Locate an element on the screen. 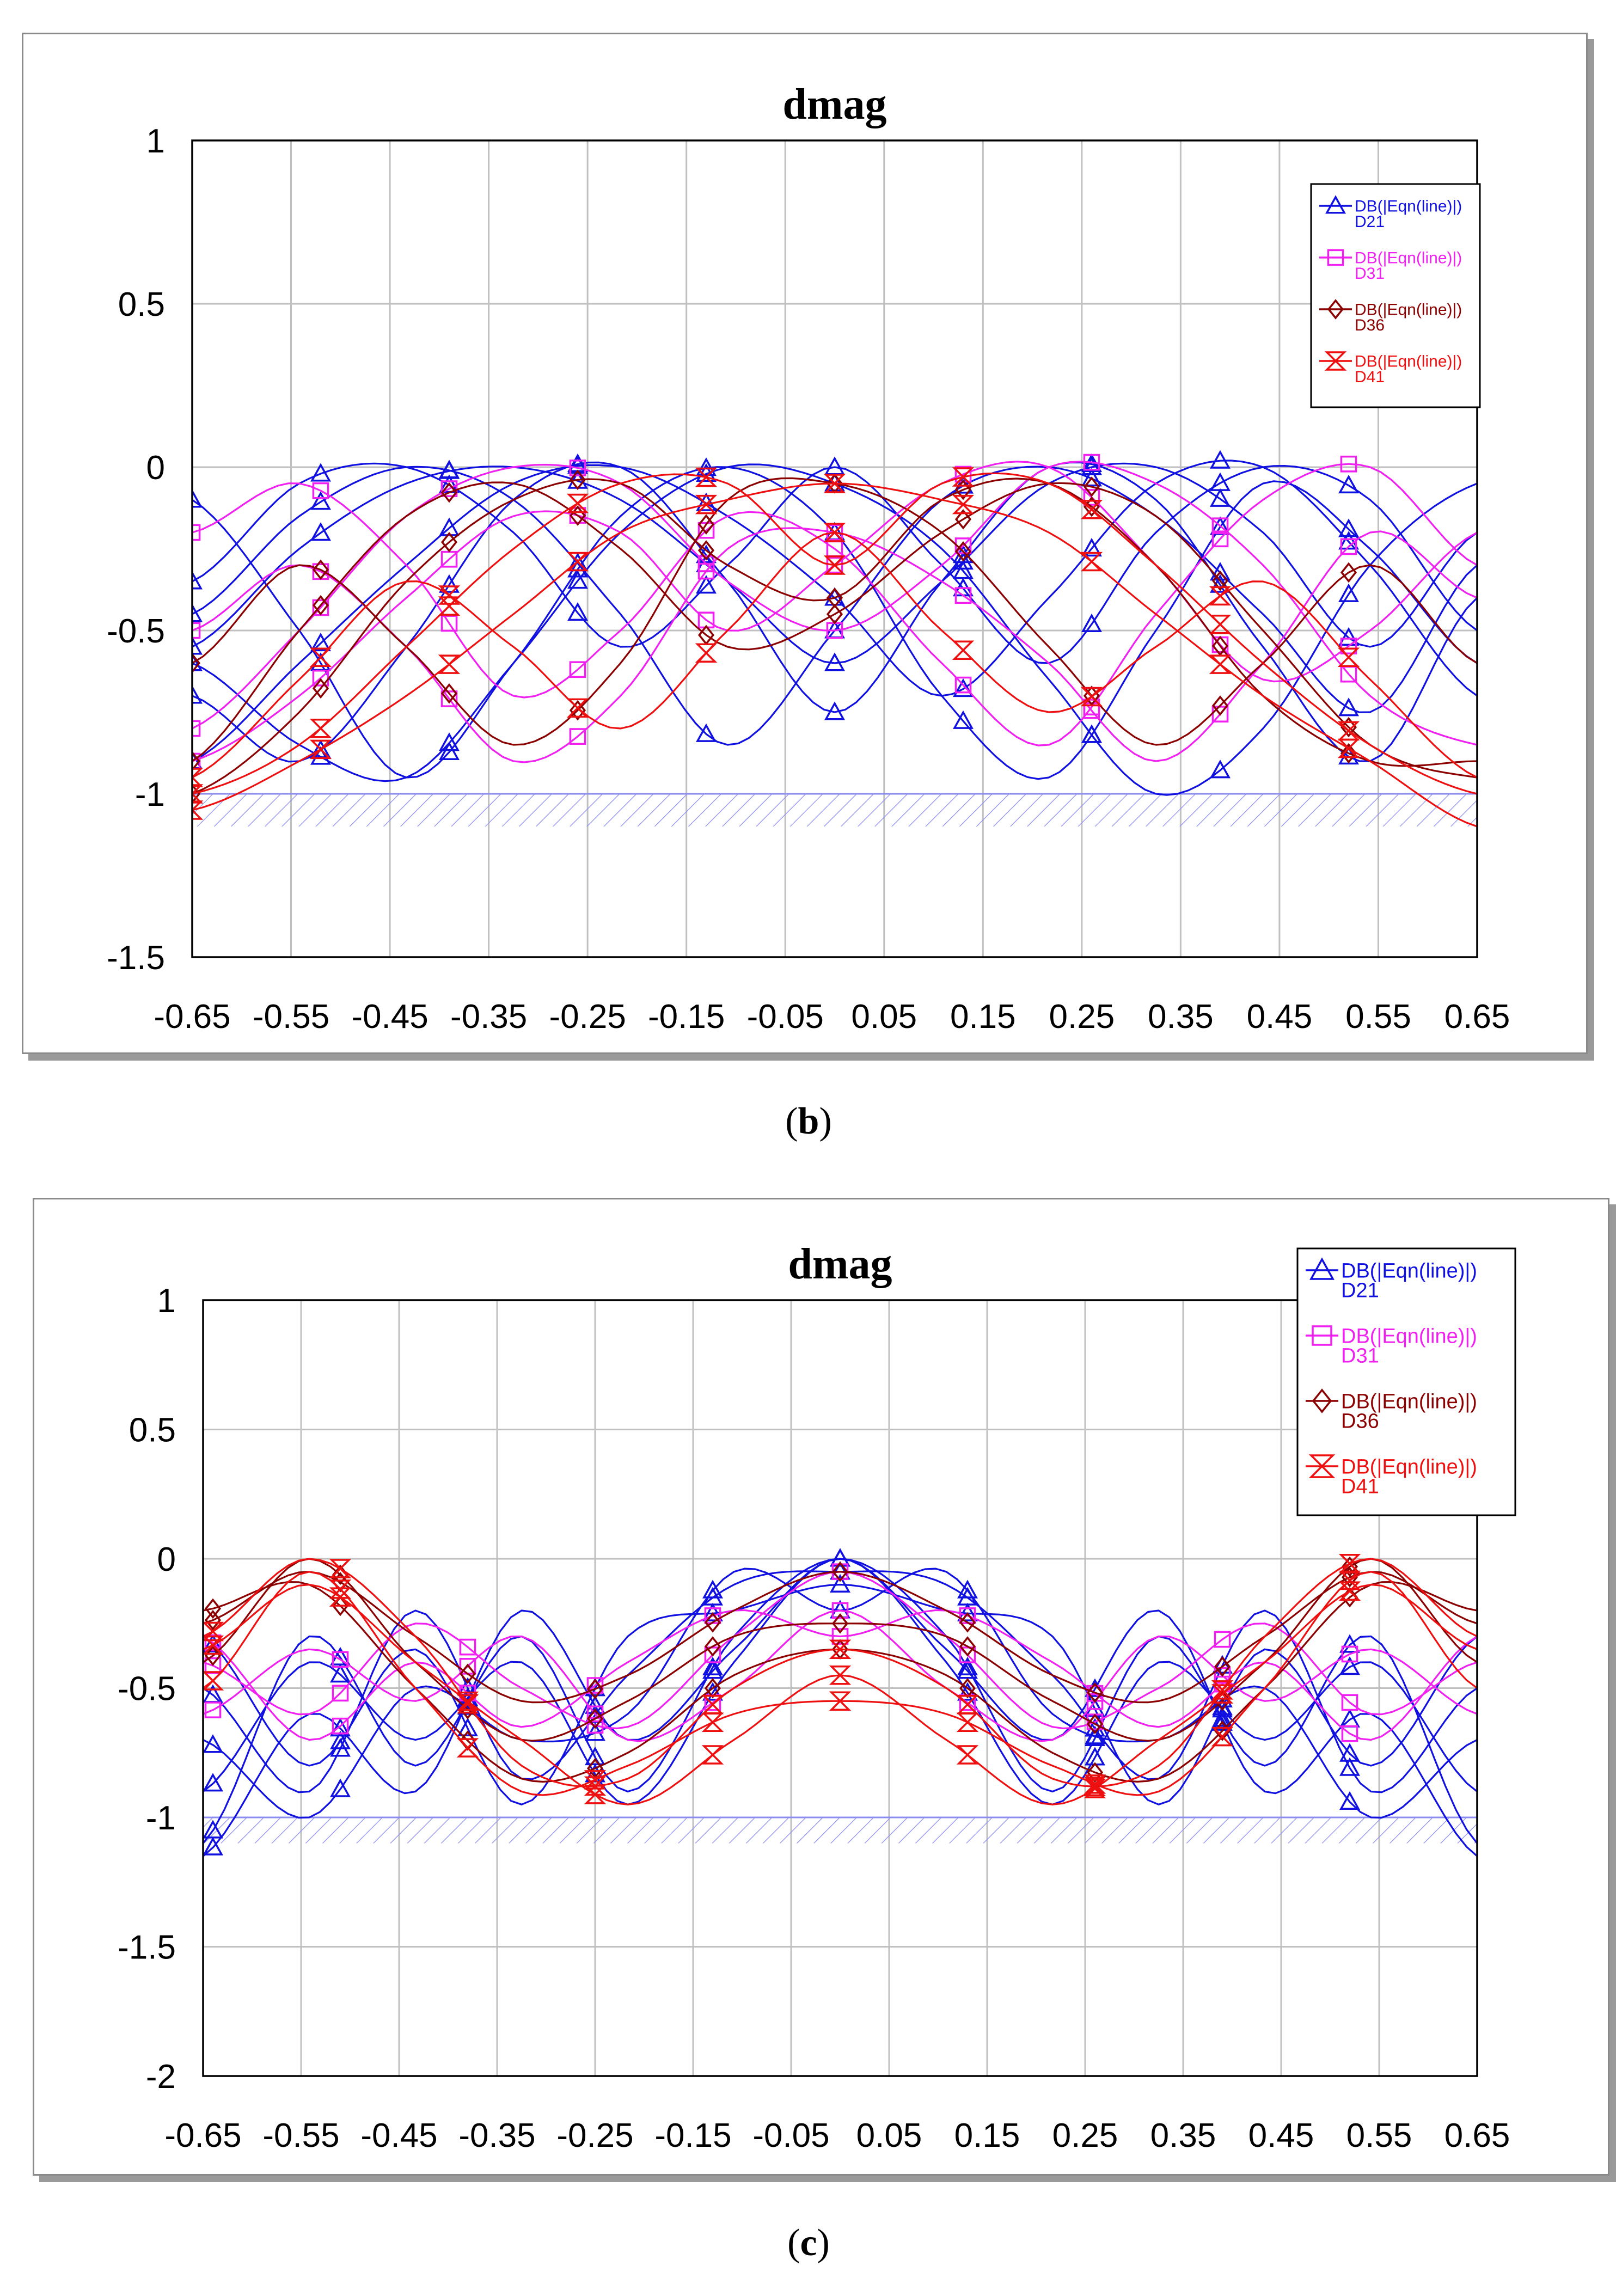 The image size is (1616, 2296). series-D41 is located at coordinates (840, 1679).